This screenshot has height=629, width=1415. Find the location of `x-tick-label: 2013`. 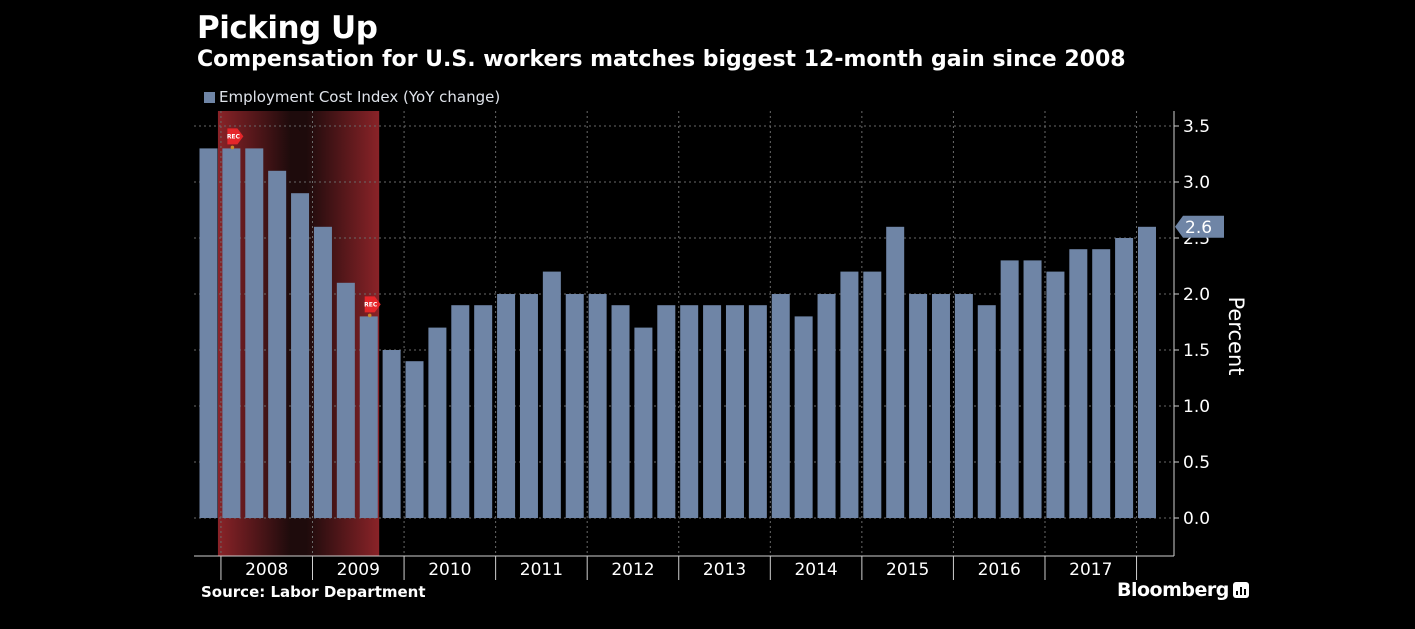

x-tick-label: 2013 is located at coordinates (724, 570).